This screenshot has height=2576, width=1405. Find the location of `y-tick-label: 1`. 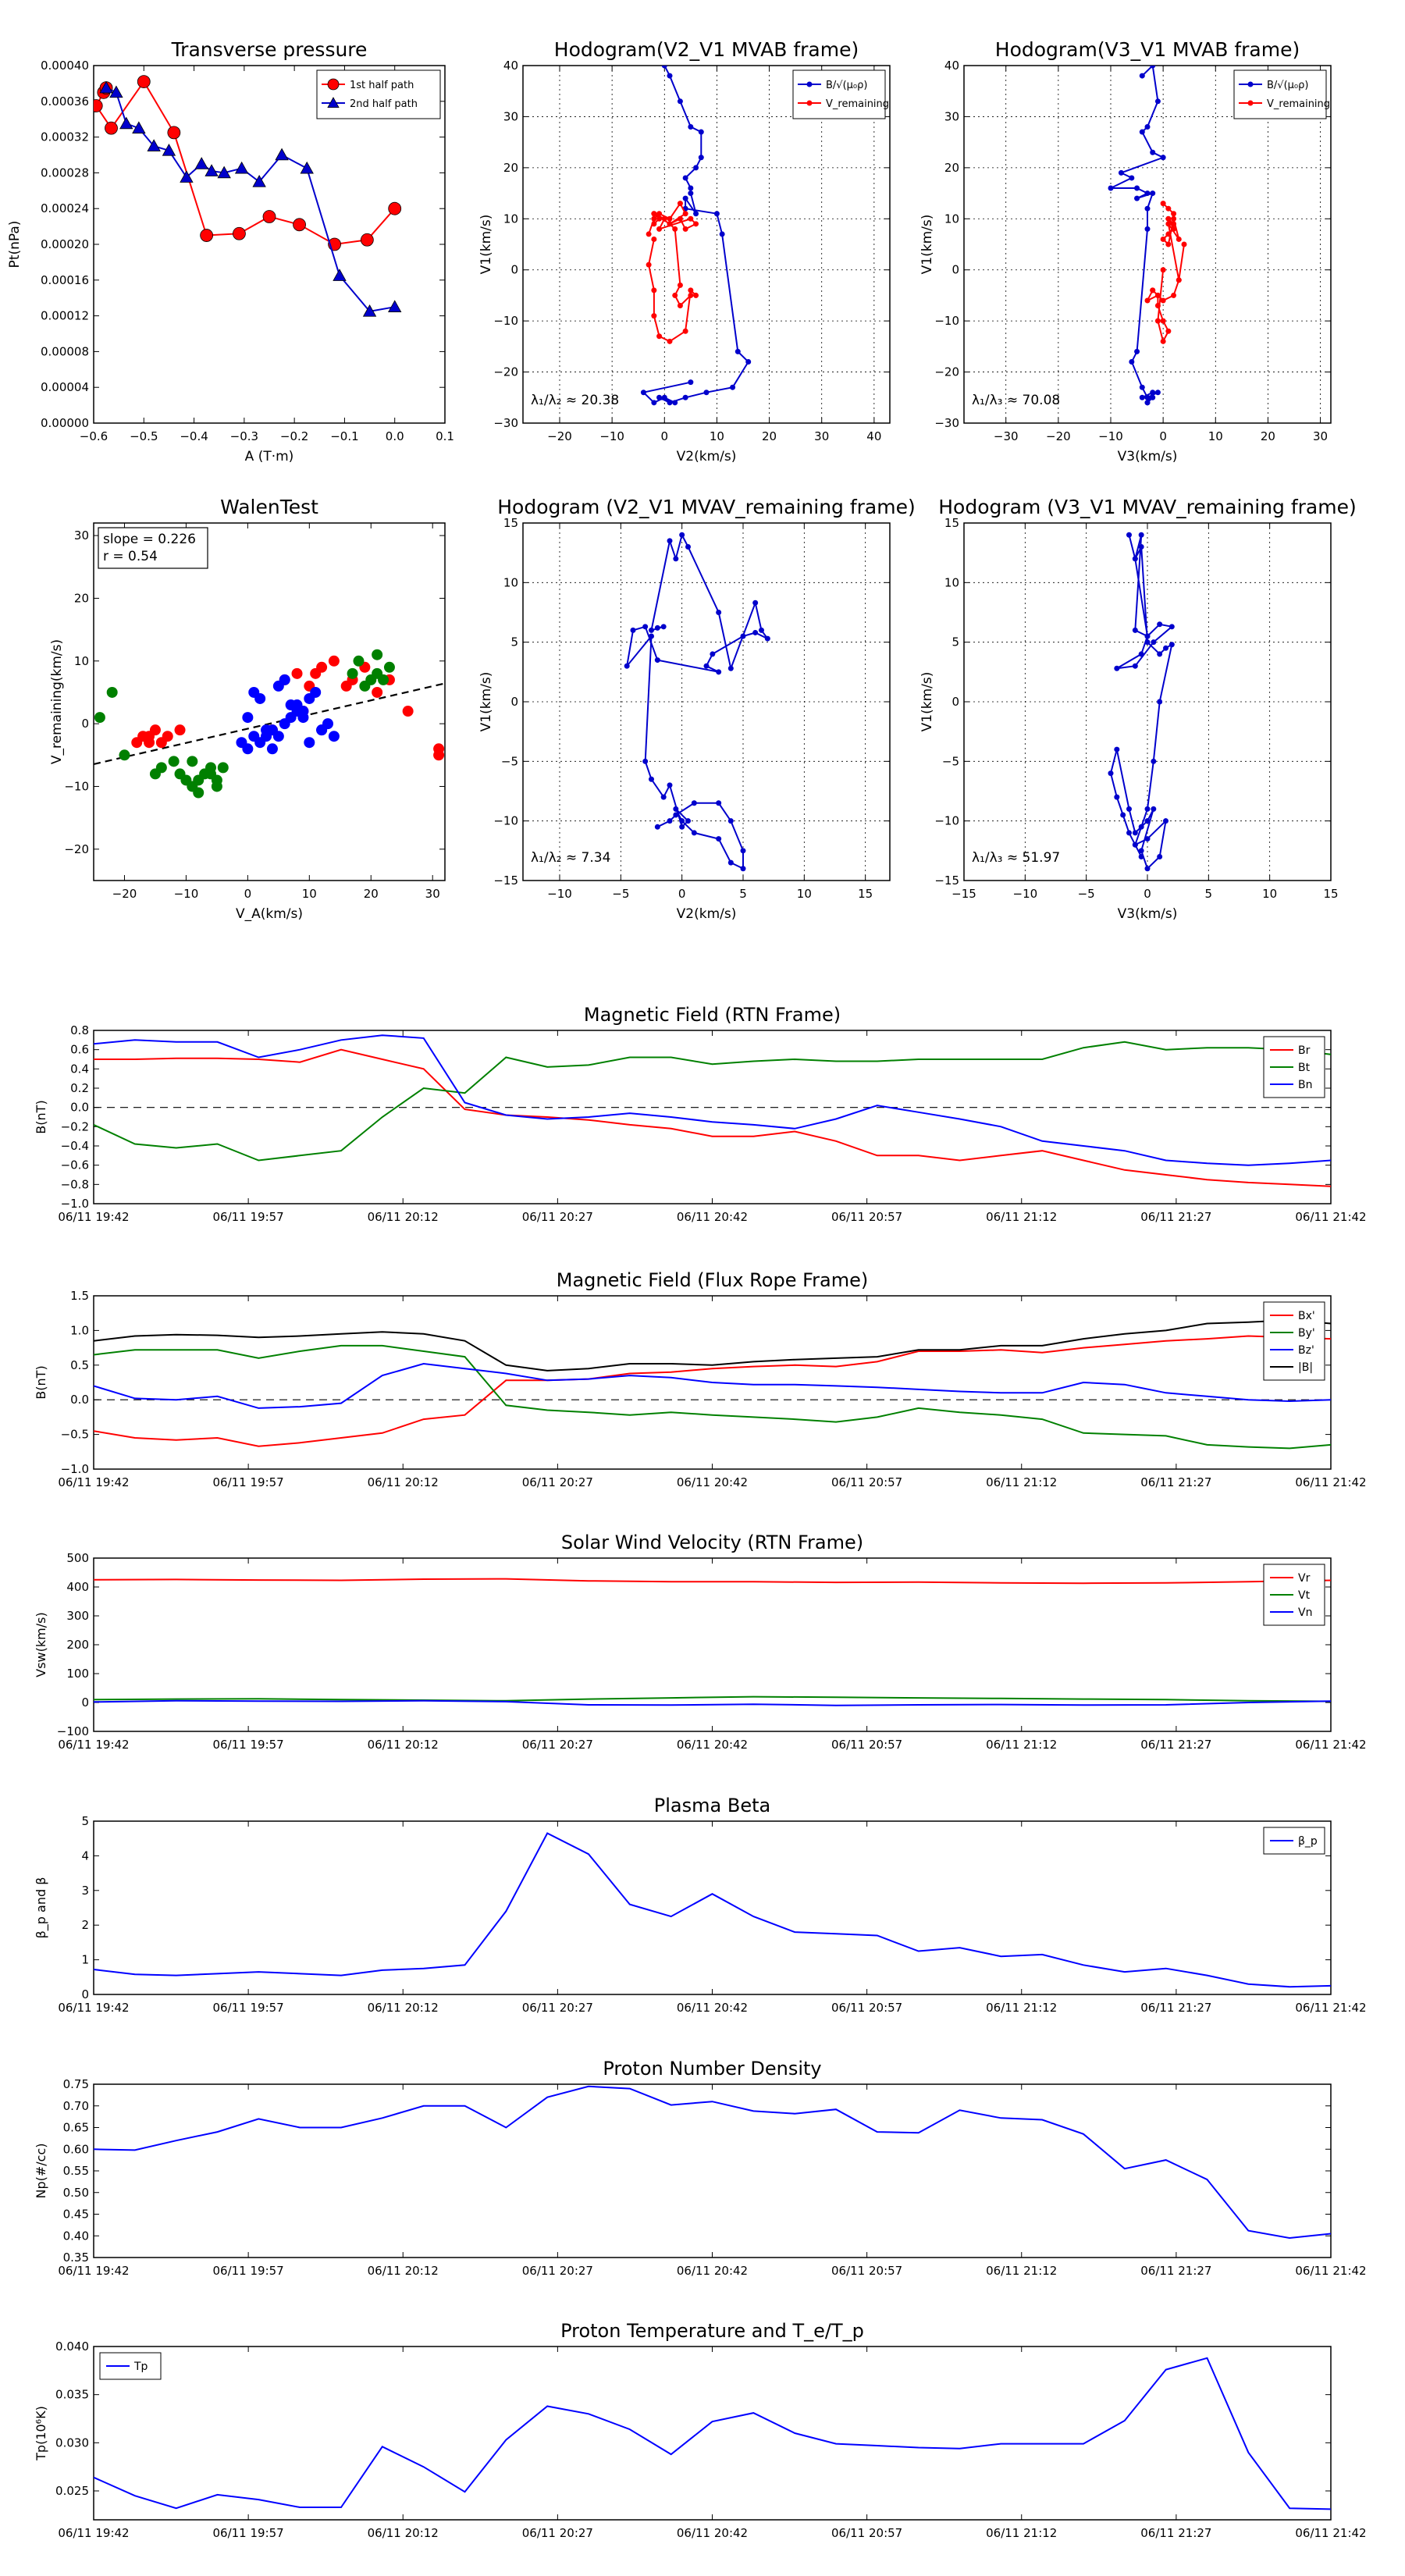

y-tick-label: 1 is located at coordinates (85, 1960).